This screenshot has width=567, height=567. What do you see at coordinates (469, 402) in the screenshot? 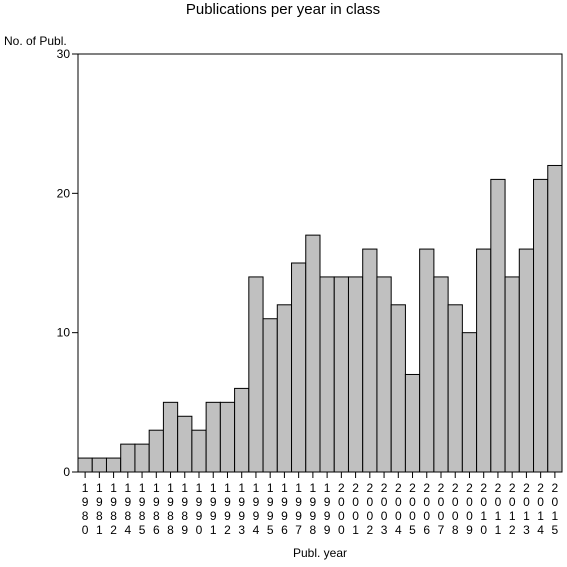
I see `bar-2009` at bounding box center [469, 402].